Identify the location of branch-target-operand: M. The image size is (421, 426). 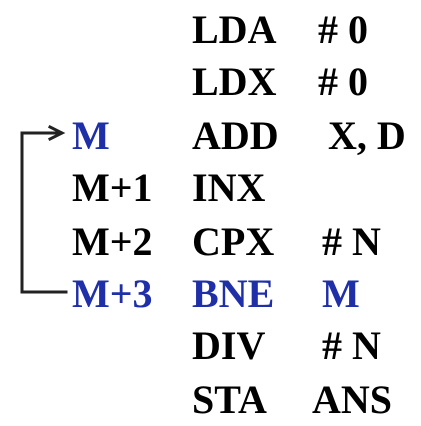
(341, 293).